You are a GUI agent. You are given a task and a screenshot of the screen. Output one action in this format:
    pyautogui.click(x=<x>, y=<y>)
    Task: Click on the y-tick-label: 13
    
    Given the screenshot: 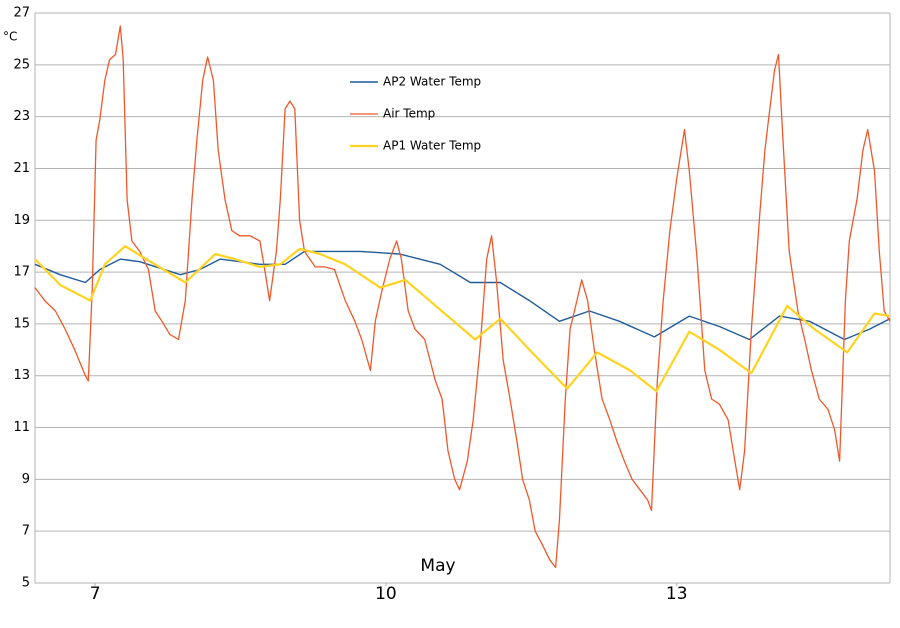 What is the action you would take?
    pyautogui.click(x=21, y=375)
    